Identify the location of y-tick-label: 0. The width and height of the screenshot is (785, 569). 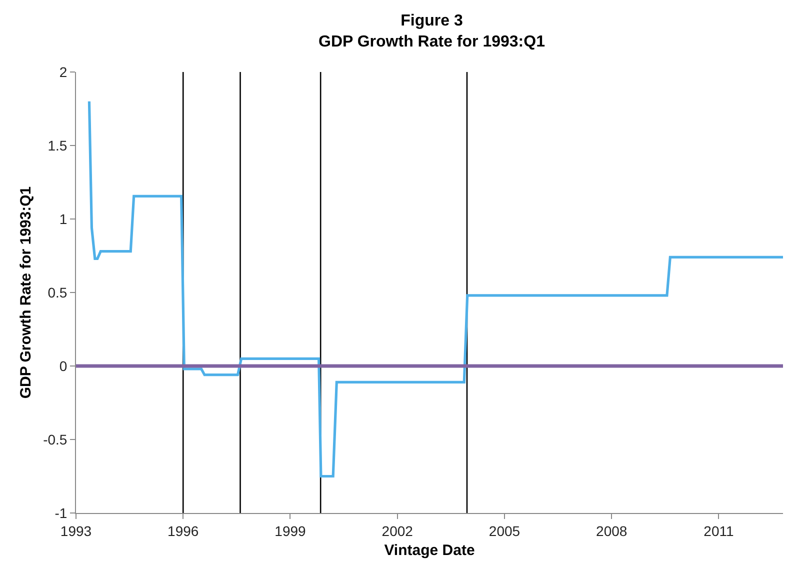
(63, 366).